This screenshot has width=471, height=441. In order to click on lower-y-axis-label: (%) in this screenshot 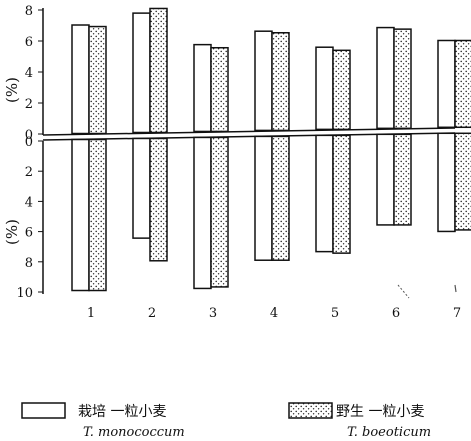, I will do `click(12, 232)`.